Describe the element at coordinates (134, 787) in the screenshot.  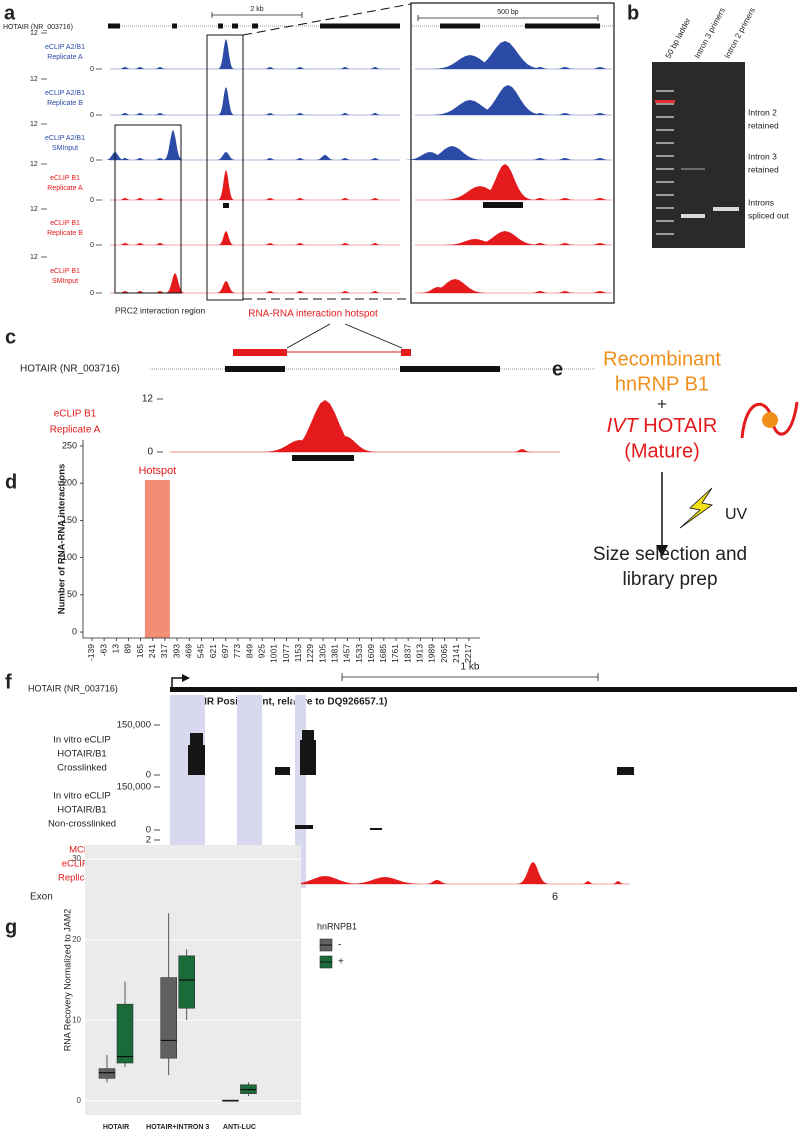
I see `y-tick-label: 150,000` at that location.